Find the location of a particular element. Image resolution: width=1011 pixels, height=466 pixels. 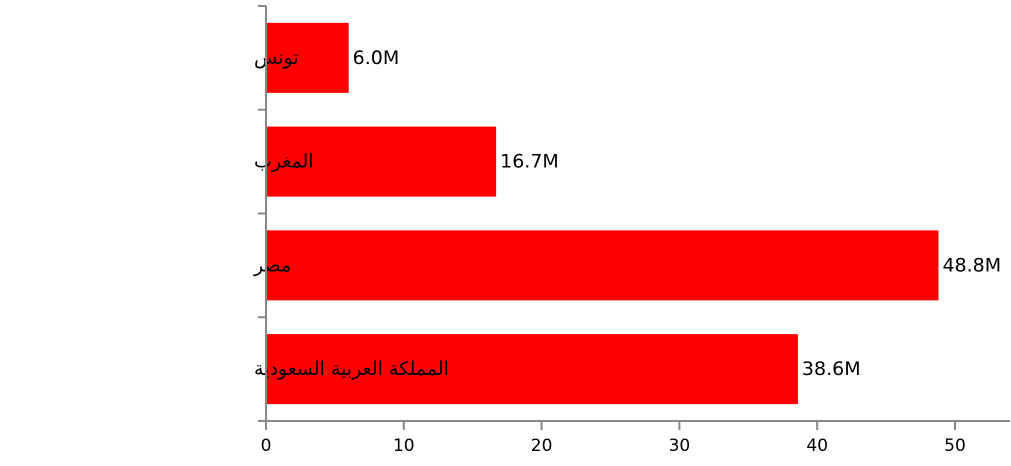

category-label: مصر is located at coordinates (272, 265).